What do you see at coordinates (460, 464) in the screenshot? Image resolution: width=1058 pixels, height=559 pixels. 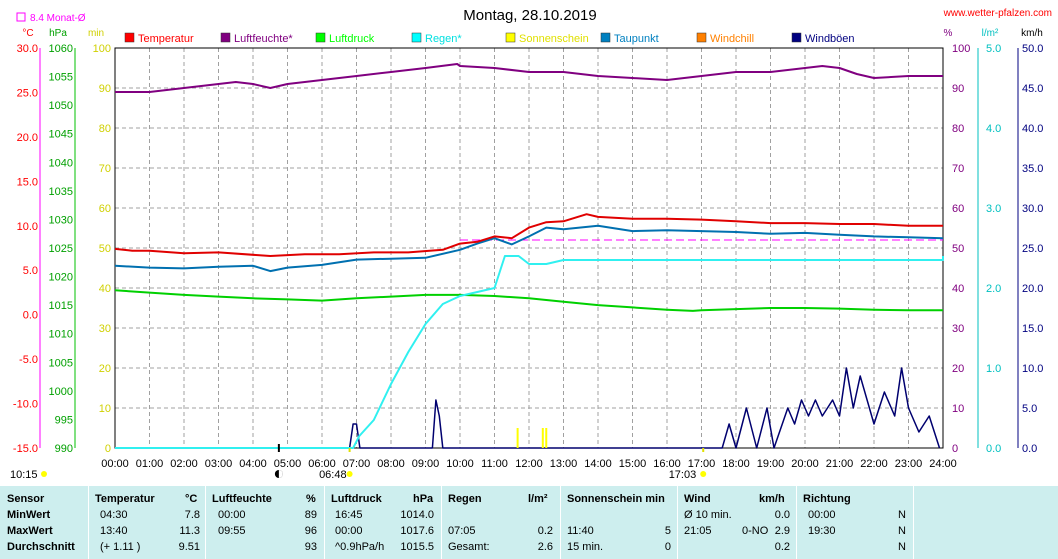 I see `tick-label-x: 10:00` at bounding box center [460, 464].